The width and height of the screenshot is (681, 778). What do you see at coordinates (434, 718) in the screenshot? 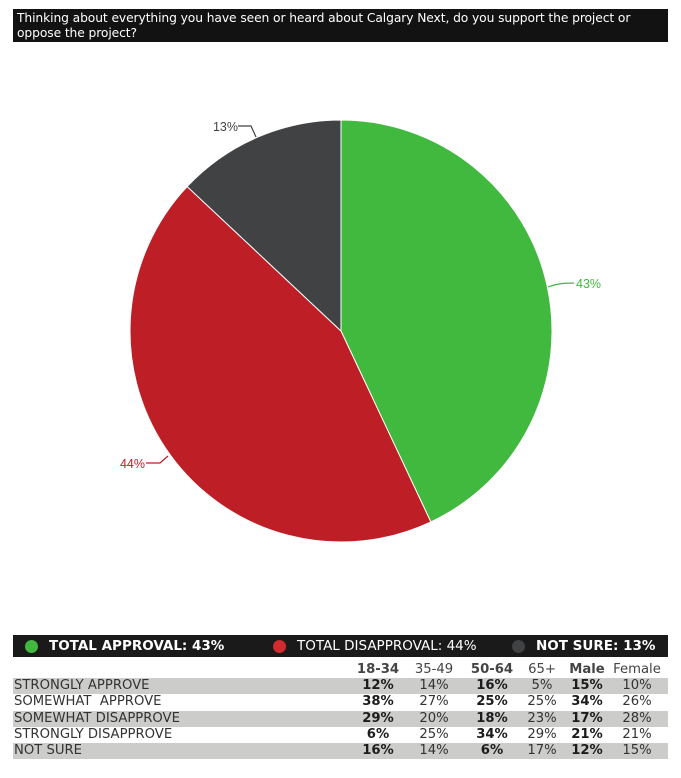
I see `table-cell: 20%` at bounding box center [434, 718].